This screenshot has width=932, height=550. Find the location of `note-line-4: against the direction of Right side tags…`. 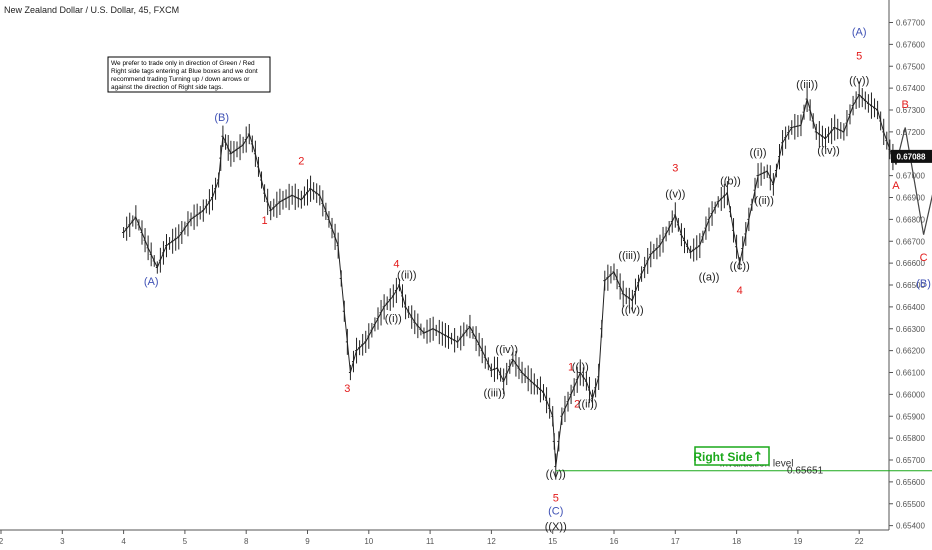

note-line-4: against the direction of Right side tags… is located at coordinates (167, 87).